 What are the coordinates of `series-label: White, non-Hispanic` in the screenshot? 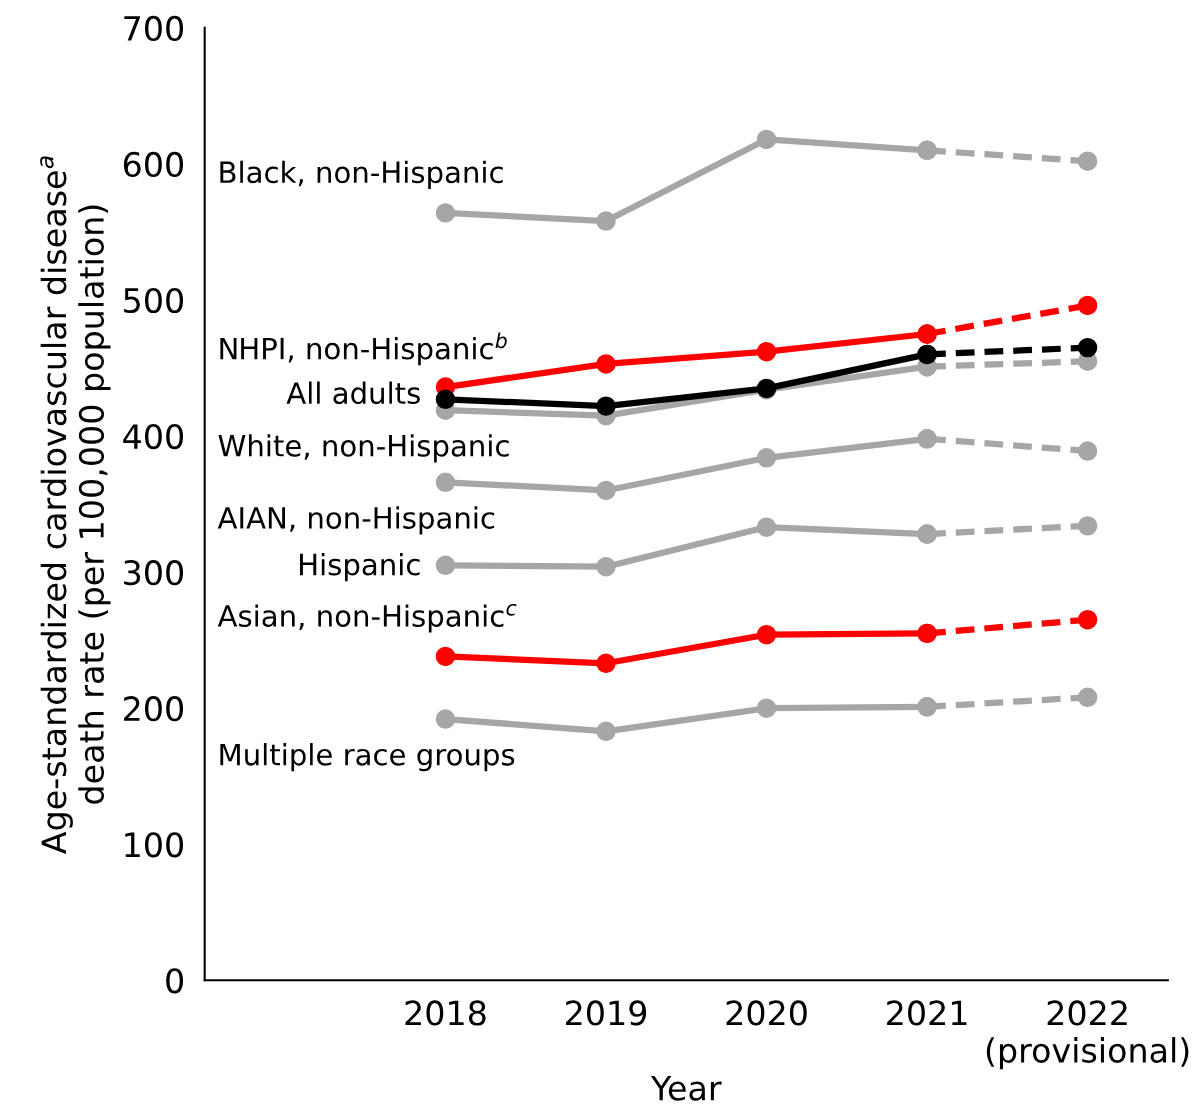 It's located at (363, 448).